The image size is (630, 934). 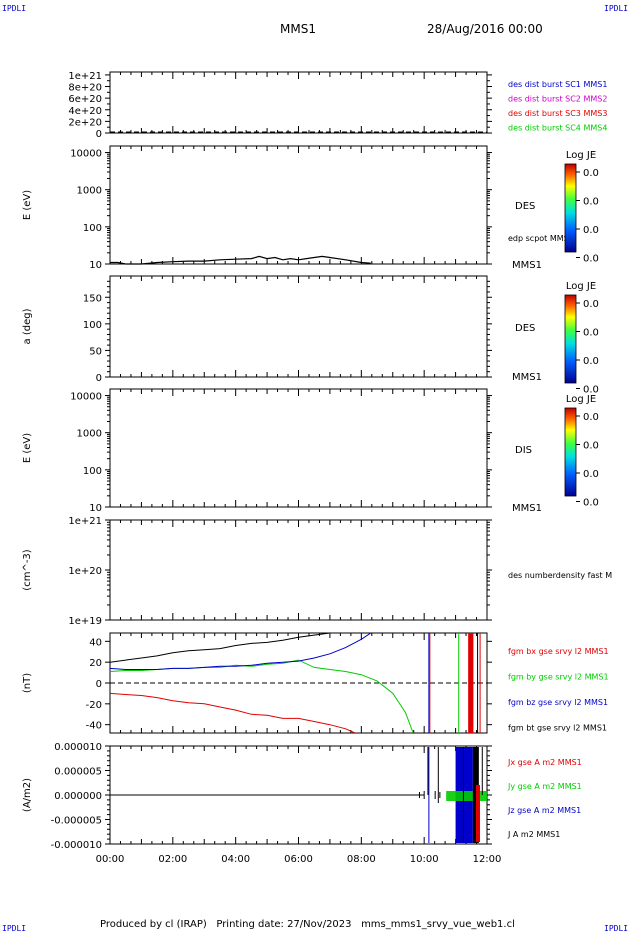 What do you see at coordinates (14, 8) in the screenshot?
I see `corner-mark-top-left: IPDLI` at bounding box center [14, 8].